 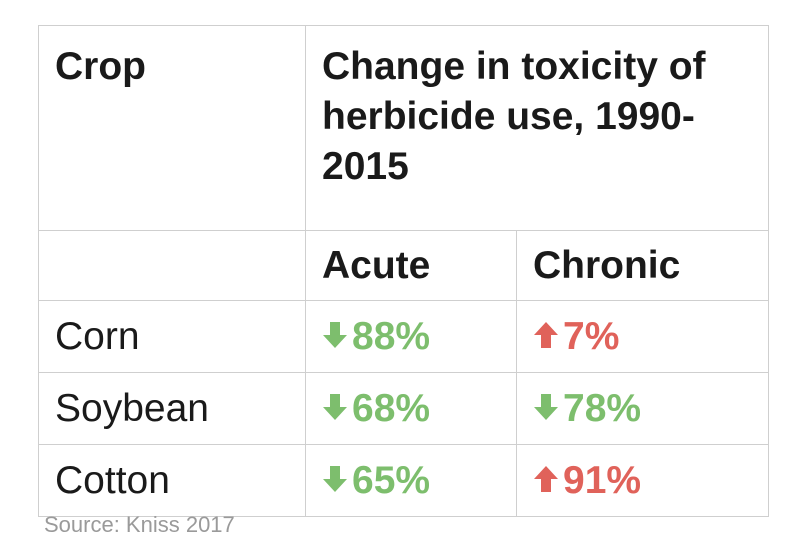 What do you see at coordinates (602, 408) in the screenshot?
I see `change-text: 78%` at bounding box center [602, 408].